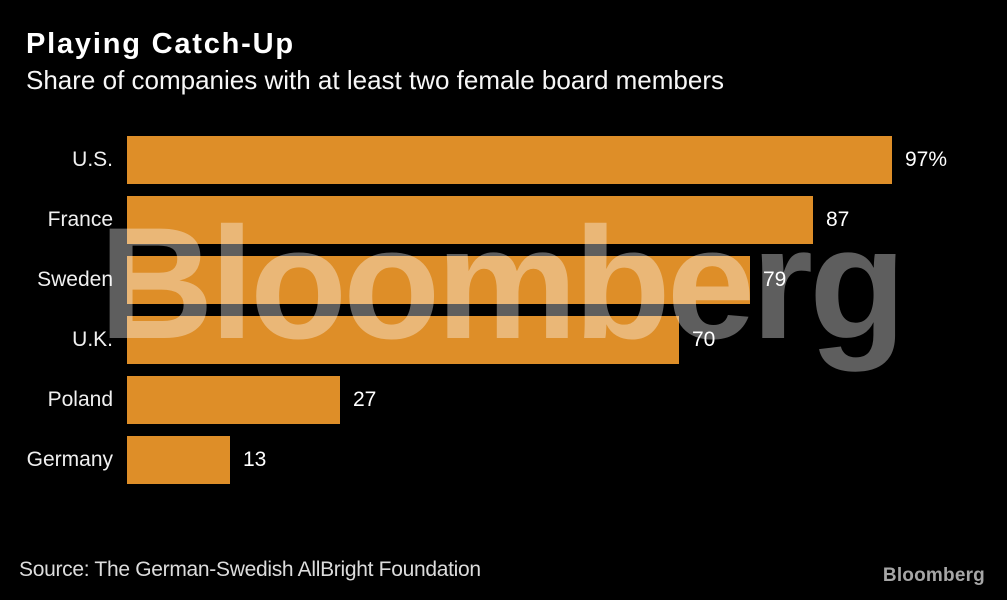  I want to click on chart-row: Sweden 79, so click(503, 280).